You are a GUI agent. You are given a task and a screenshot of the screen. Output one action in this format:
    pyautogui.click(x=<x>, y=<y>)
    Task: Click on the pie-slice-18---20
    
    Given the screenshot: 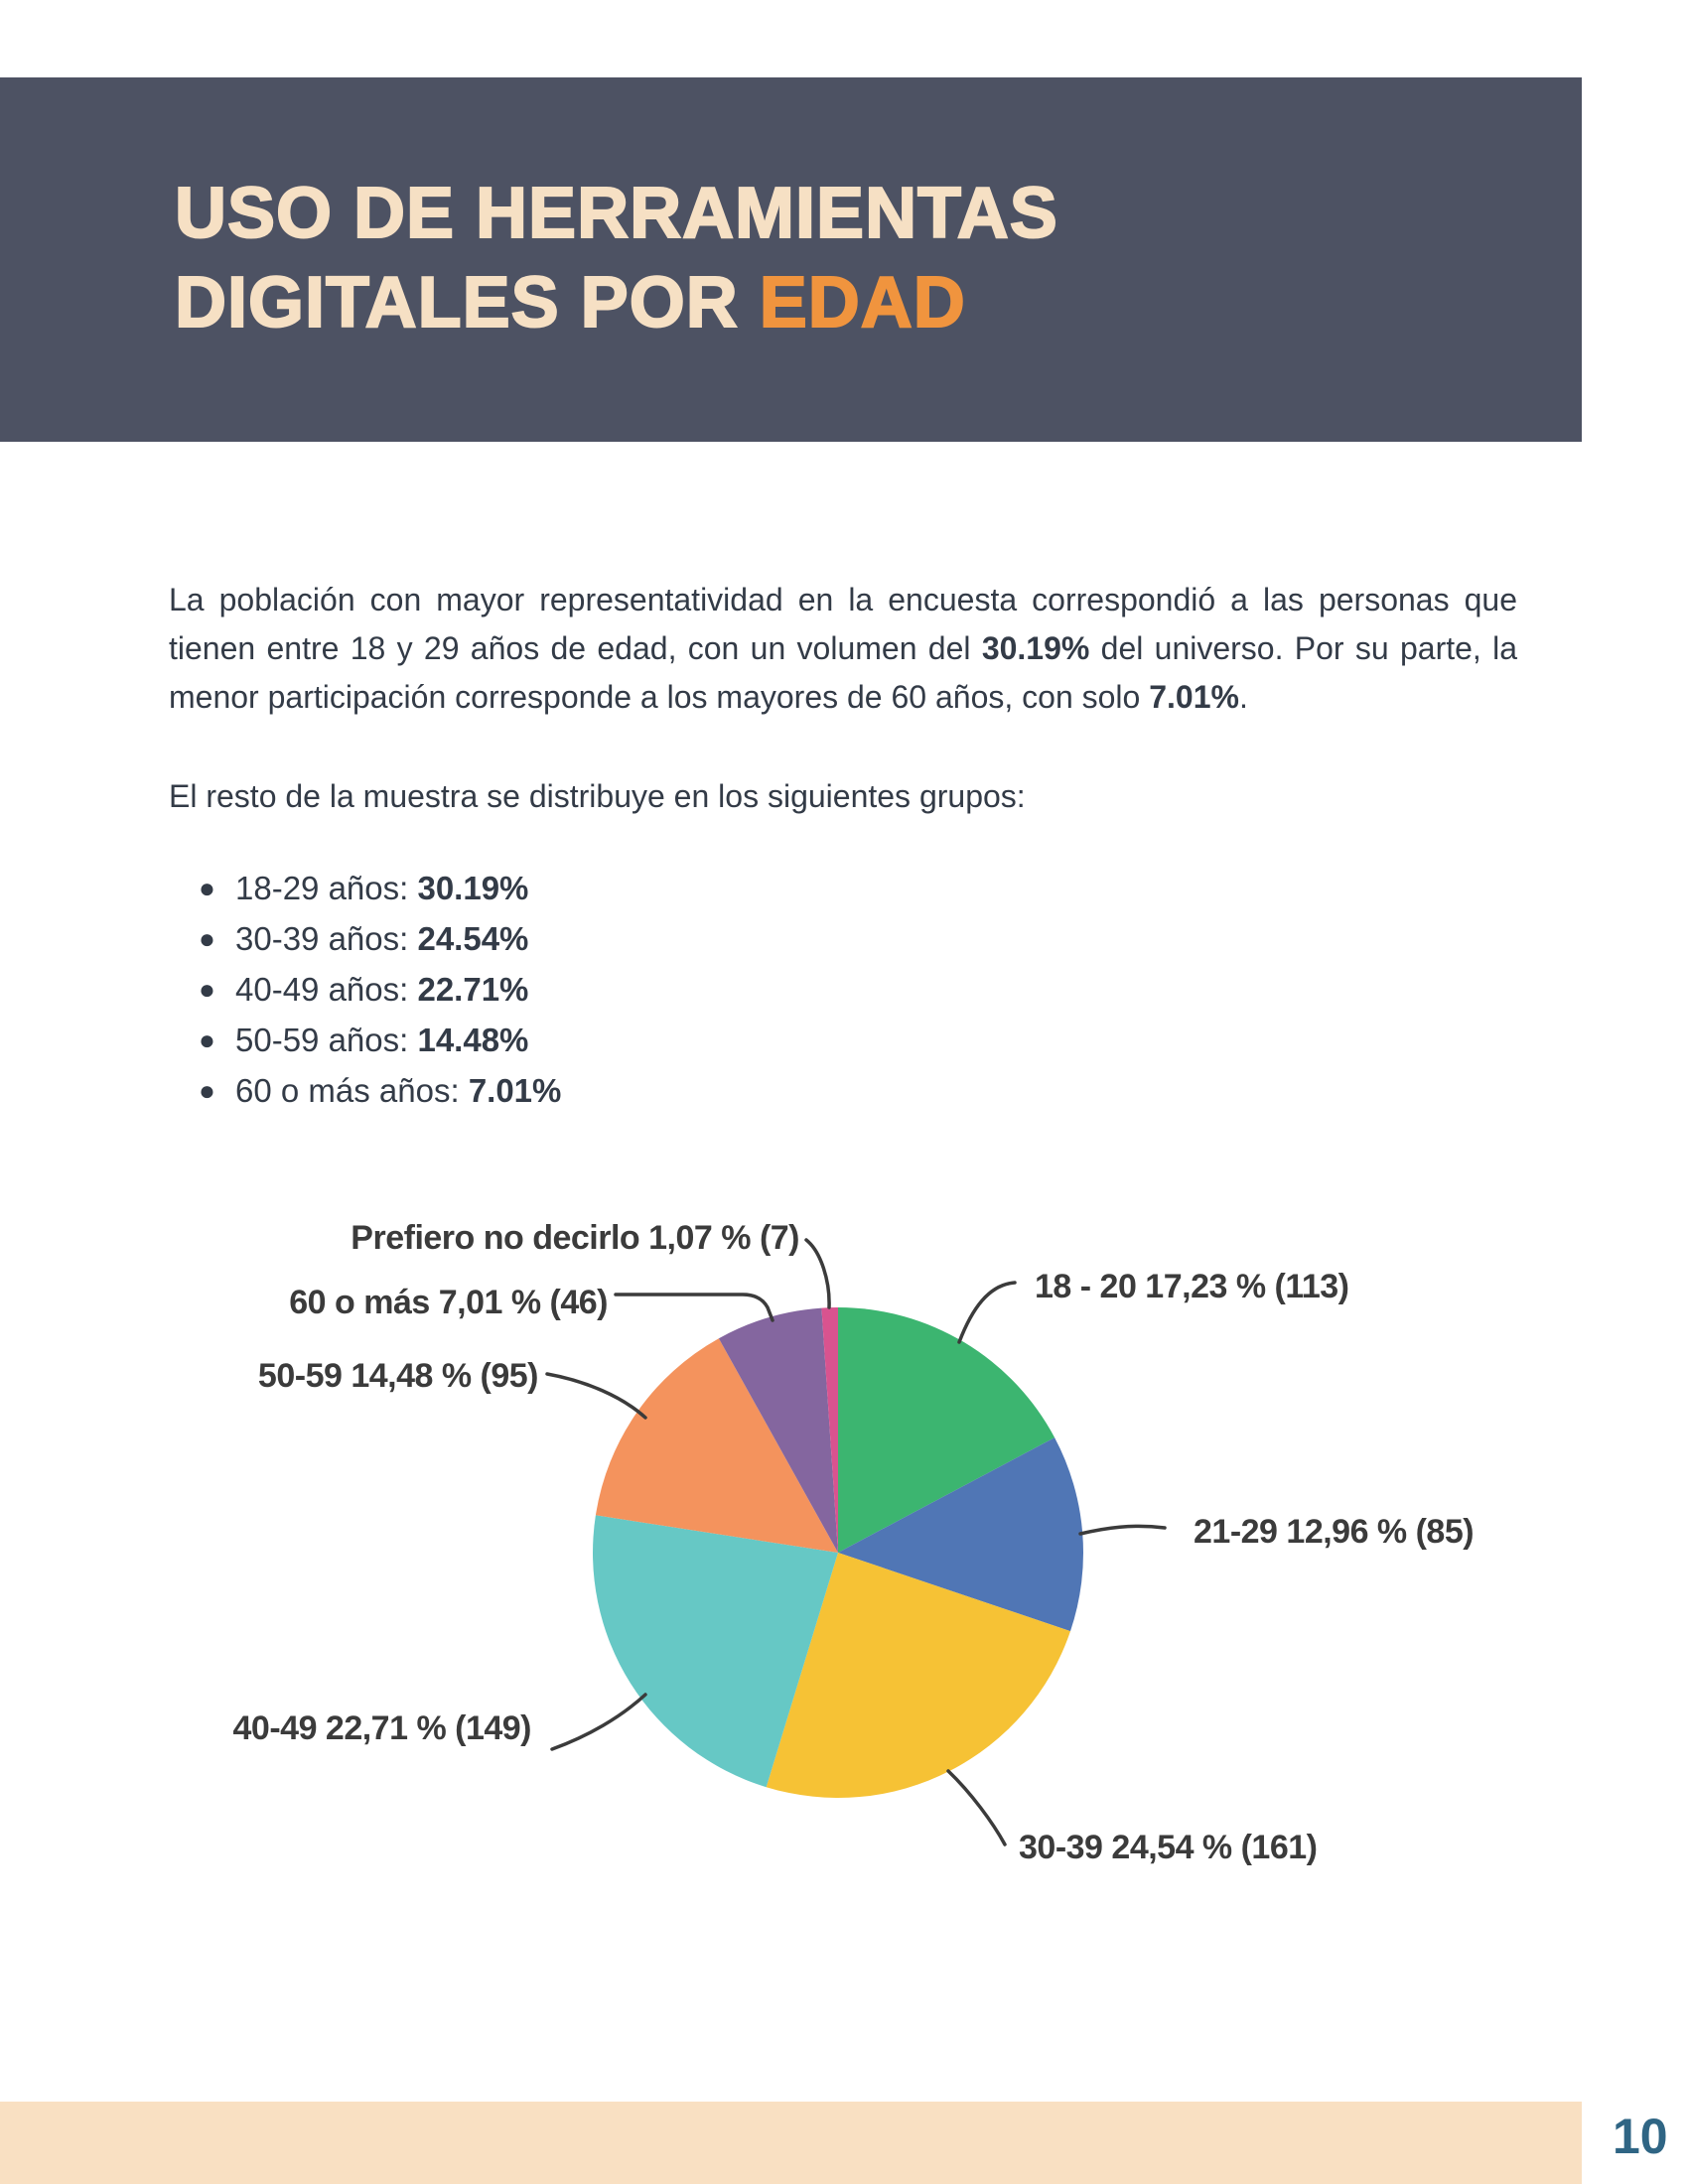 What is the action you would take?
    pyautogui.click(x=946, y=1430)
    